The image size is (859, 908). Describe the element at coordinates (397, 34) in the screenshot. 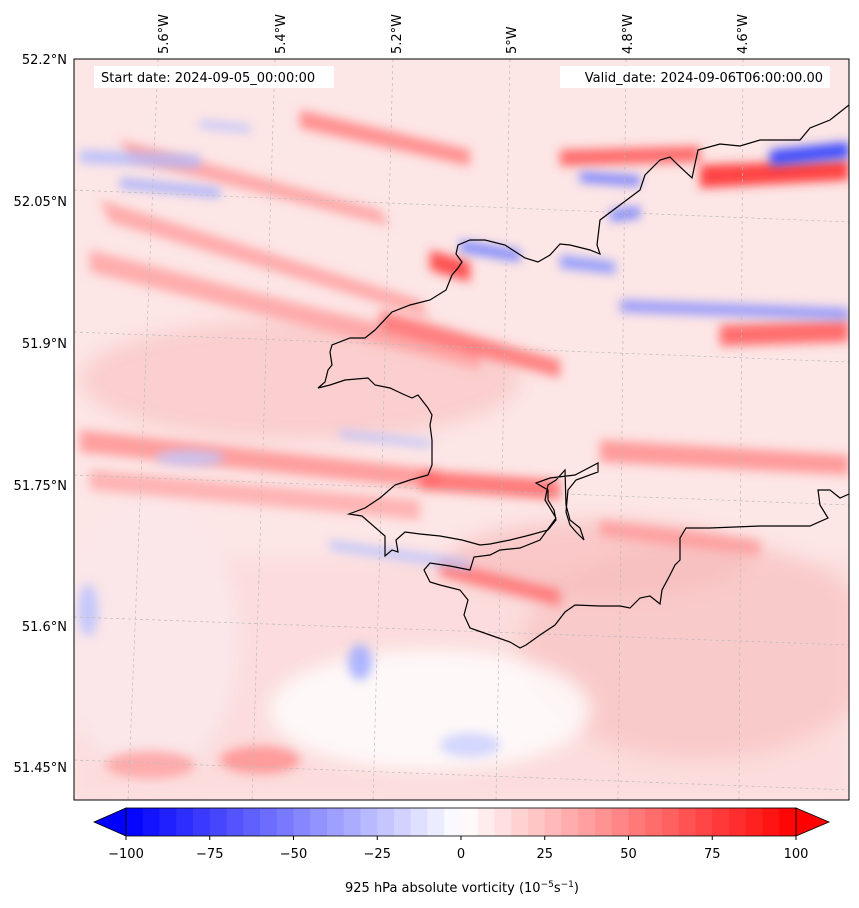

I see `lon-label: 5.2°W` at that location.